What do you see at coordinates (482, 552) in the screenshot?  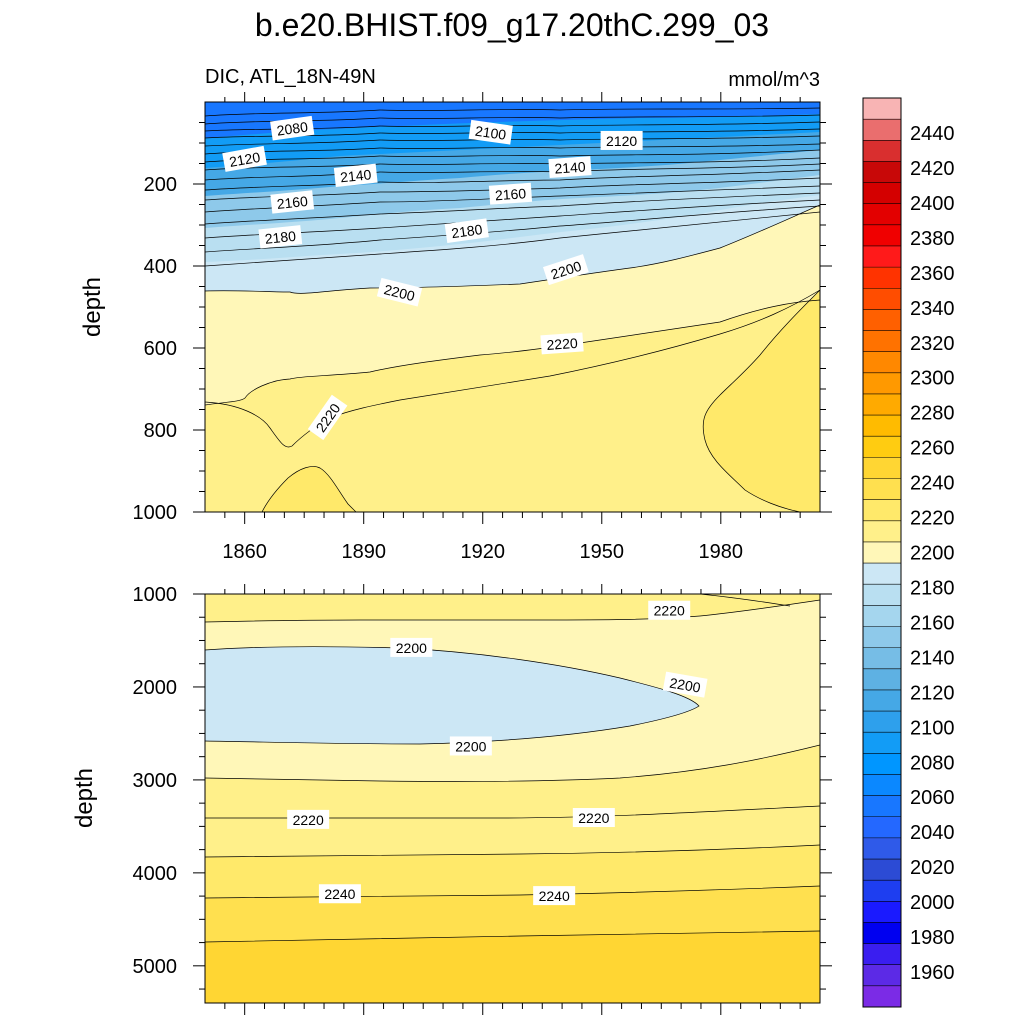 I see `x-tick-label: 1920` at bounding box center [482, 552].